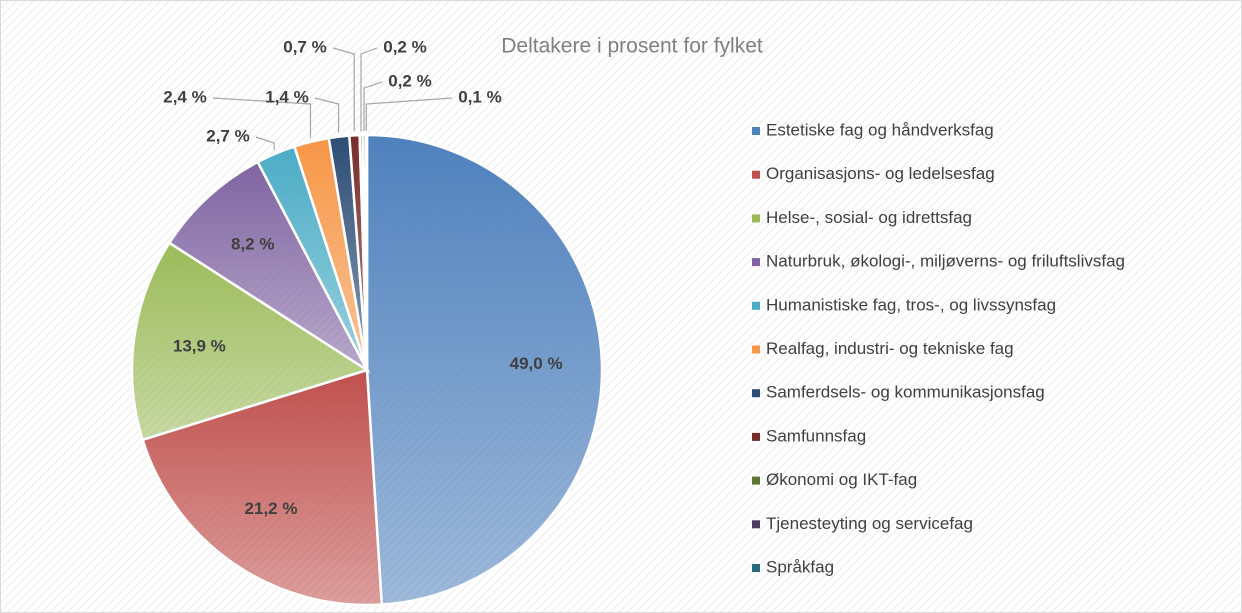  What do you see at coordinates (816, 435) in the screenshot?
I see `legend-label: Samfunnsfag` at bounding box center [816, 435].